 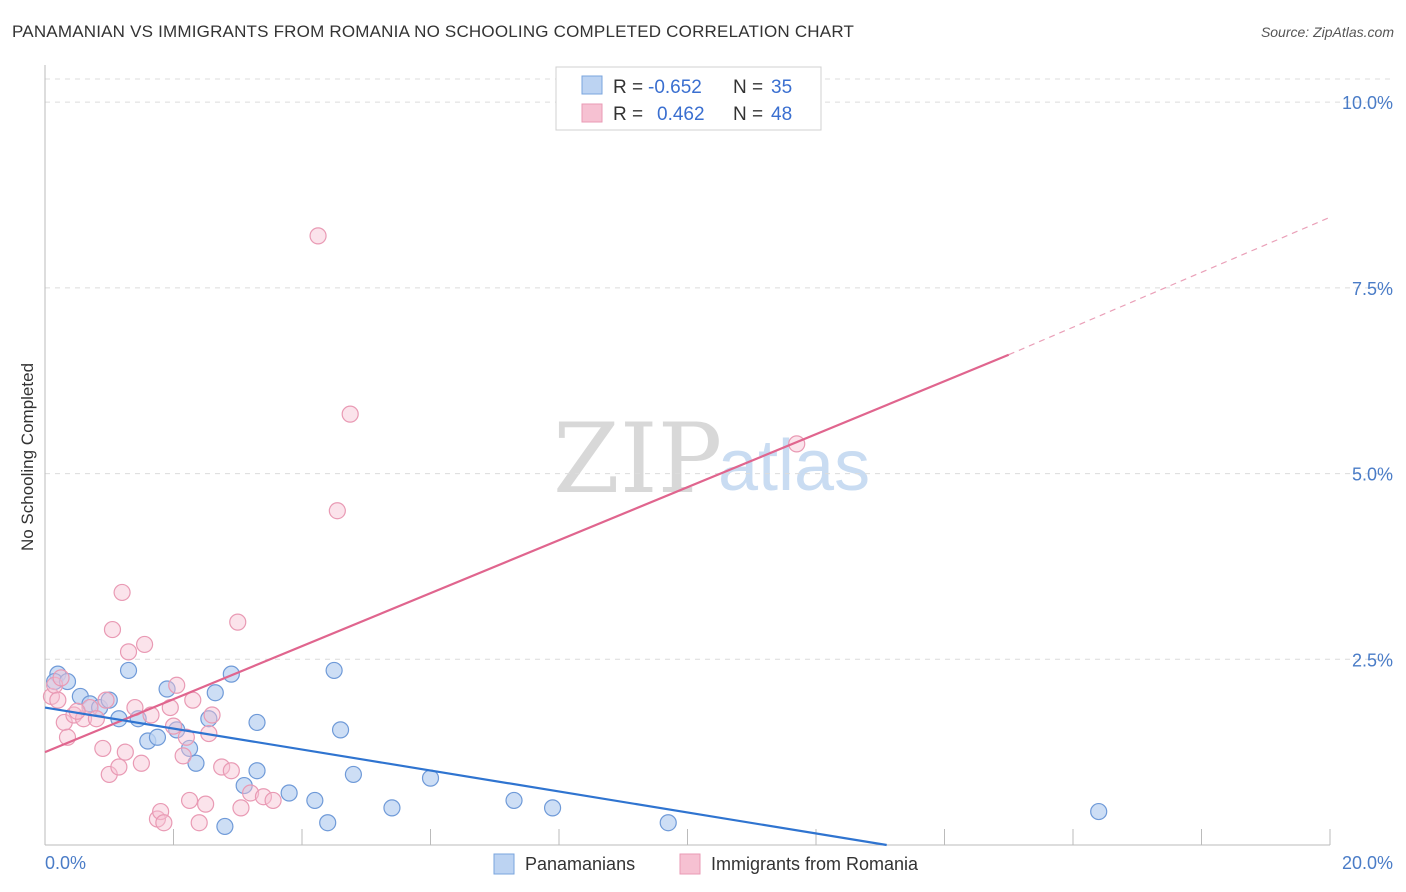 What do you see at coordinates (706, 864) in the screenshot?
I see `bottom-legend: Panamanians Immigrants from Romania` at bounding box center [706, 864].